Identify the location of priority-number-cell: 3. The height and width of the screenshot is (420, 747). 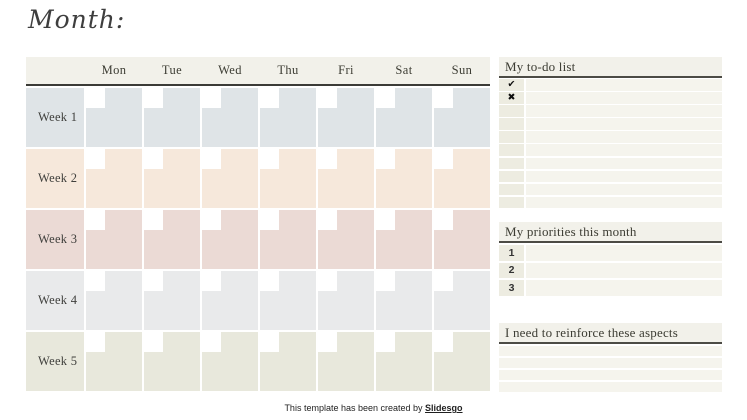
(511, 288).